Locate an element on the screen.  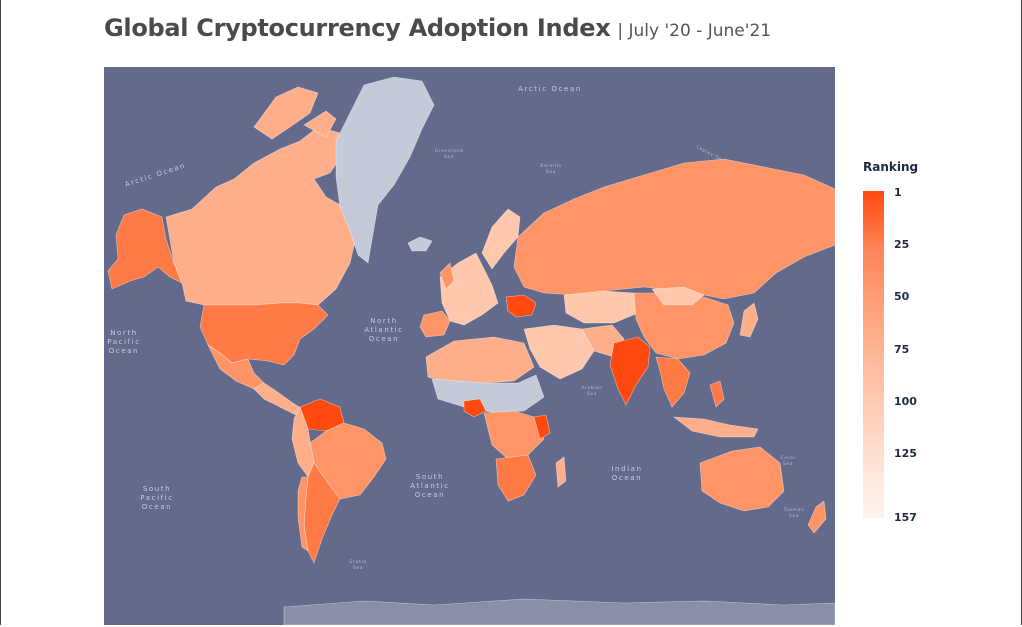
page-subtitle: | July '20 - June'21 is located at coordinates (694, 31).